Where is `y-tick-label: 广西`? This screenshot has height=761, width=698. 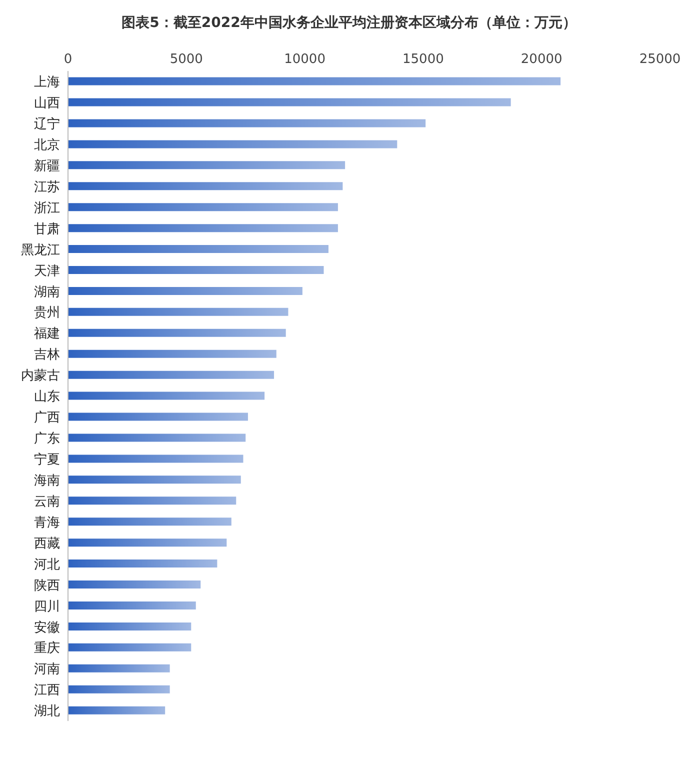
y-tick-label: 广西 is located at coordinates (47, 418).